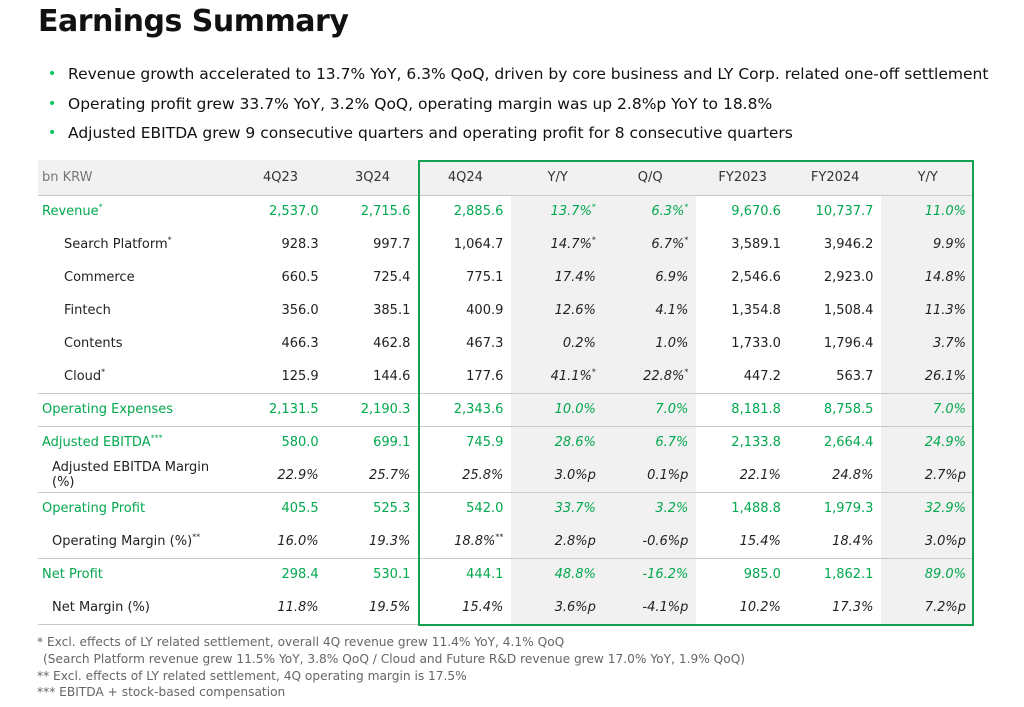 The width and height of the screenshot is (1024, 707). What do you see at coordinates (465, 475) in the screenshot?
I see `table-cell: 25.8%` at bounding box center [465, 475].